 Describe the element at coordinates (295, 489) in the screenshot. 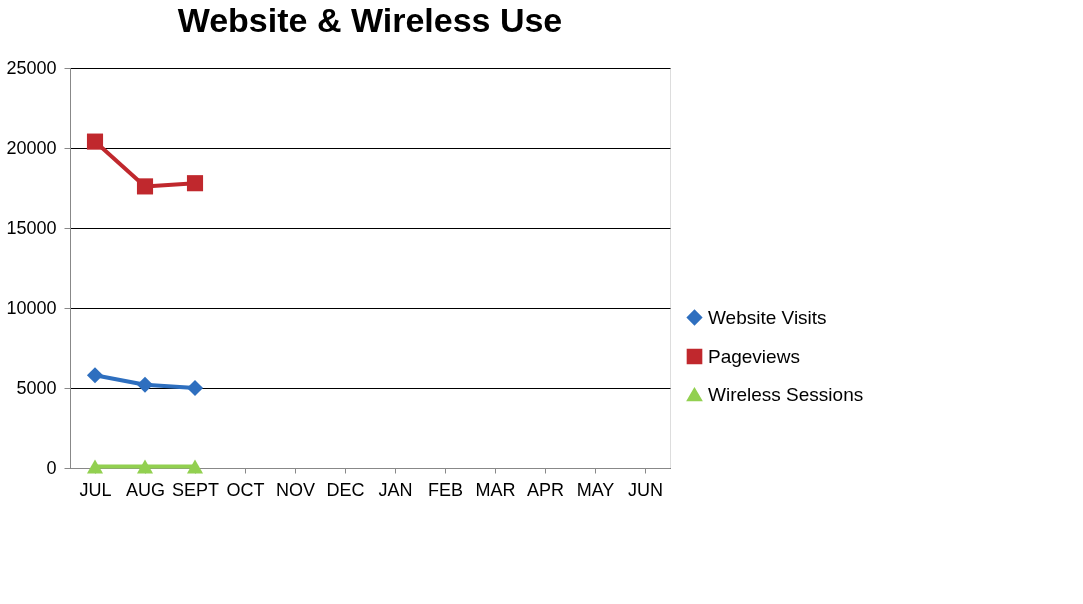

I see `x-tick-label: NOV` at that location.